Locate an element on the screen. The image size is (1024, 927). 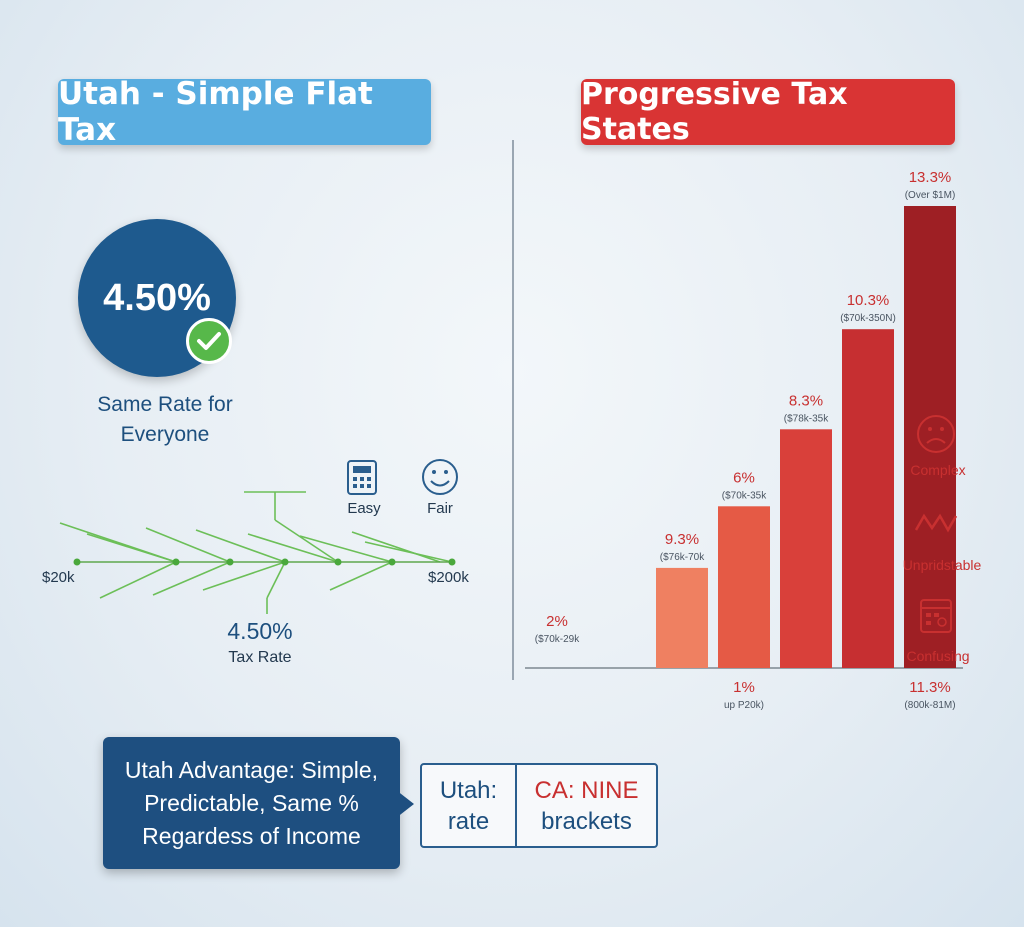
rate-callout: 4.50% is located at coordinates (260, 631).